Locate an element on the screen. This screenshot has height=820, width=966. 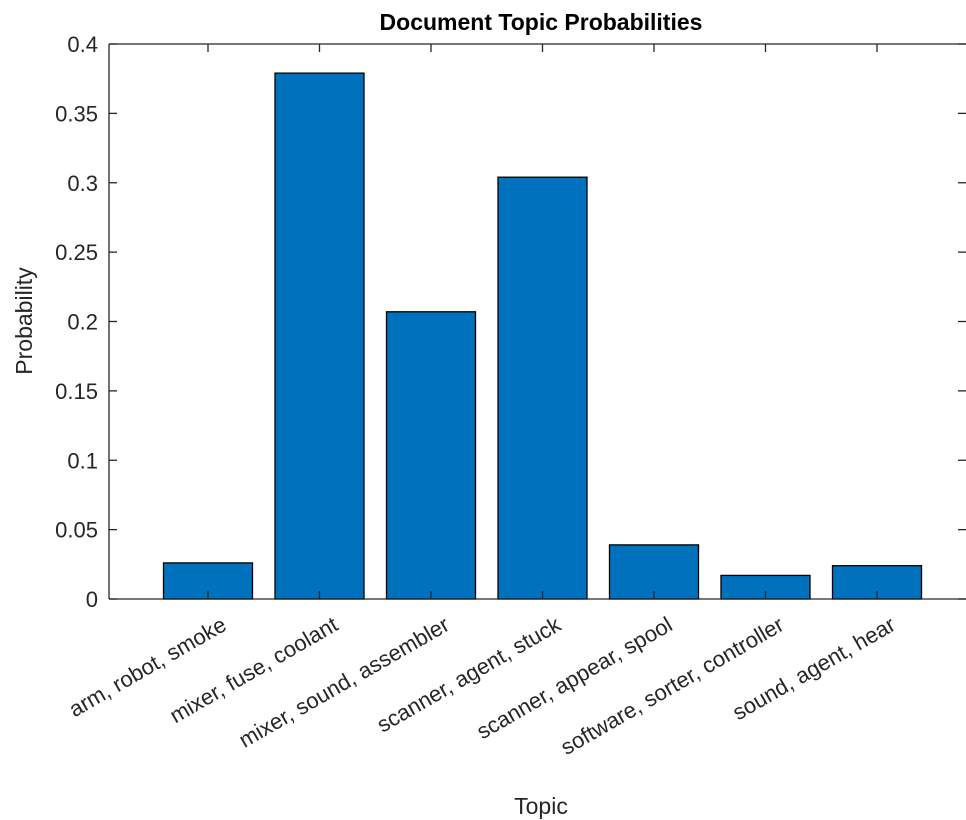
y-tick-label: 0.1 is located at coordinates (82, 460).